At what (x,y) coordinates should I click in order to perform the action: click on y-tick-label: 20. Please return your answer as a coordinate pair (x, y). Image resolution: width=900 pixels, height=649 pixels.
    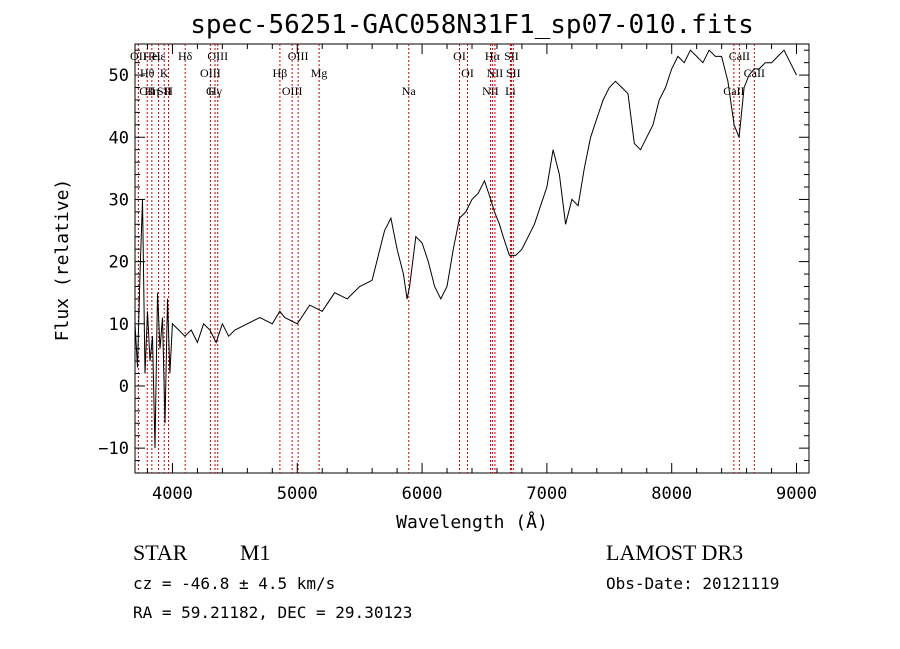
    Looking at the image, I should click on (119, 263).